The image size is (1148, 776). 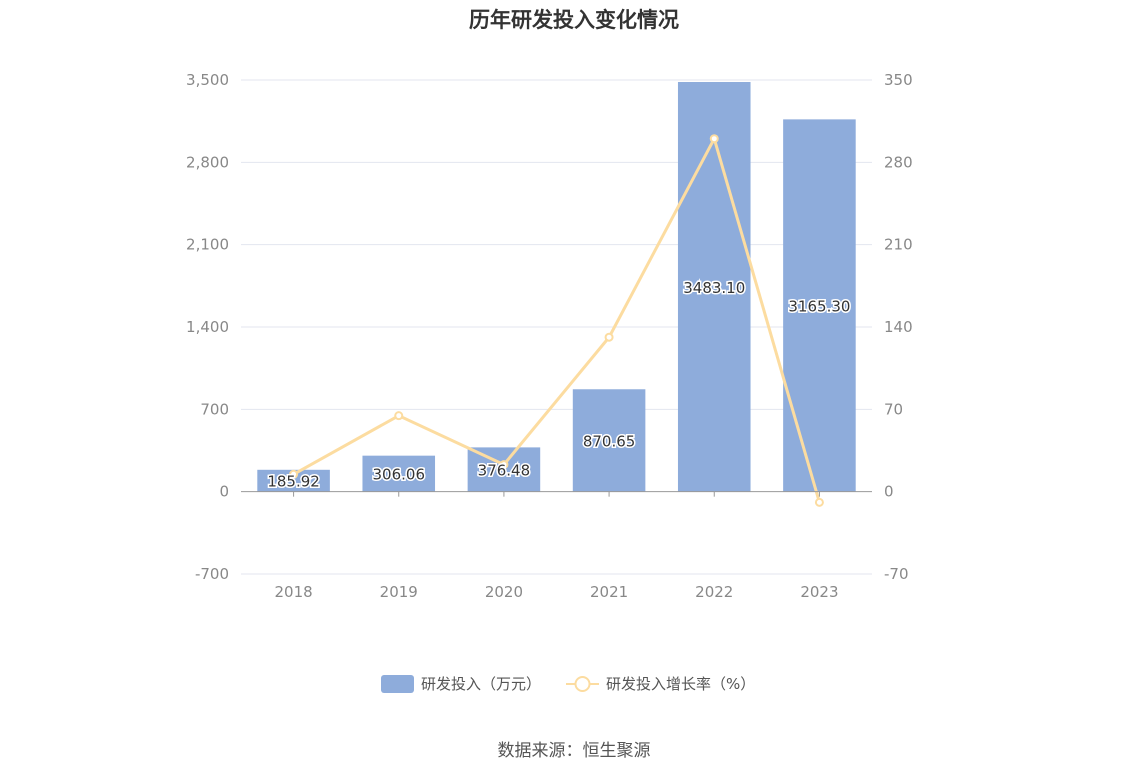 What do you see at coordinates (504, 471) in the screenshot?
I see `bar-value-label: 376.48` at bounding box center [504, 471].